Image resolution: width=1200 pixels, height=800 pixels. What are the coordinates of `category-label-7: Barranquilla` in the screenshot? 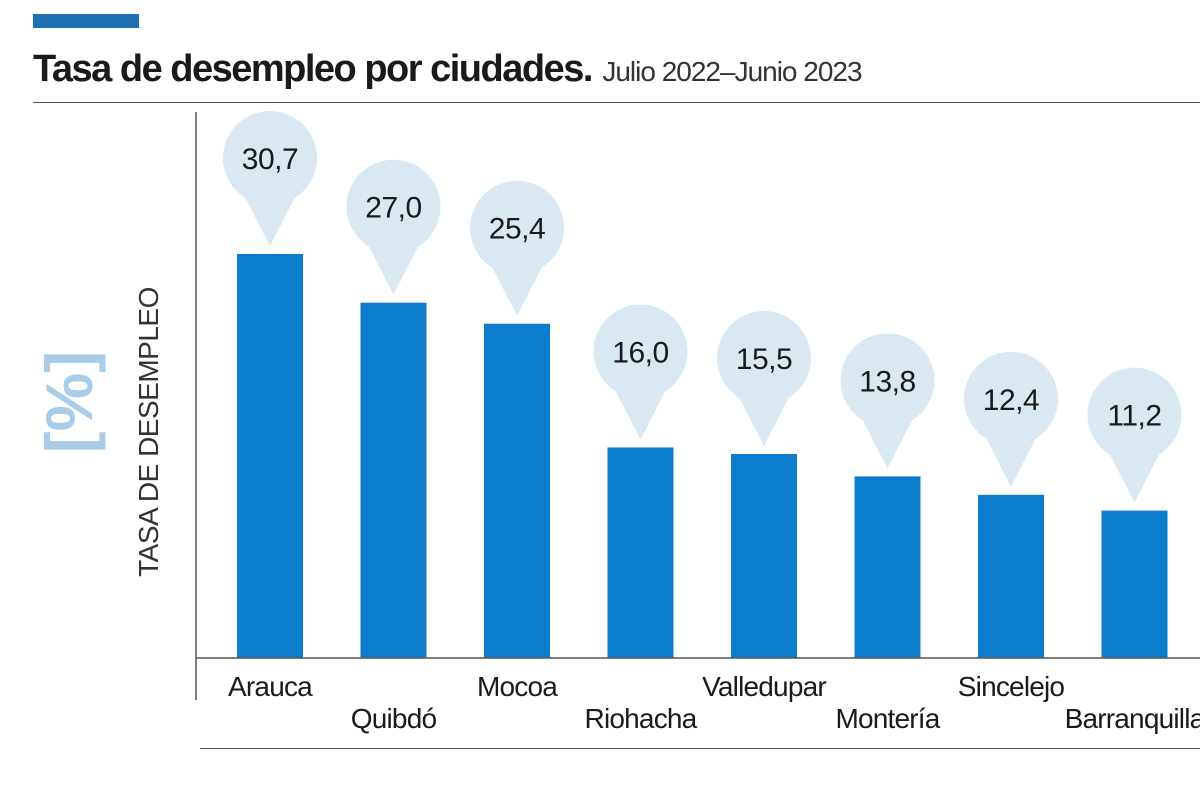 It's located at (1132, 718).